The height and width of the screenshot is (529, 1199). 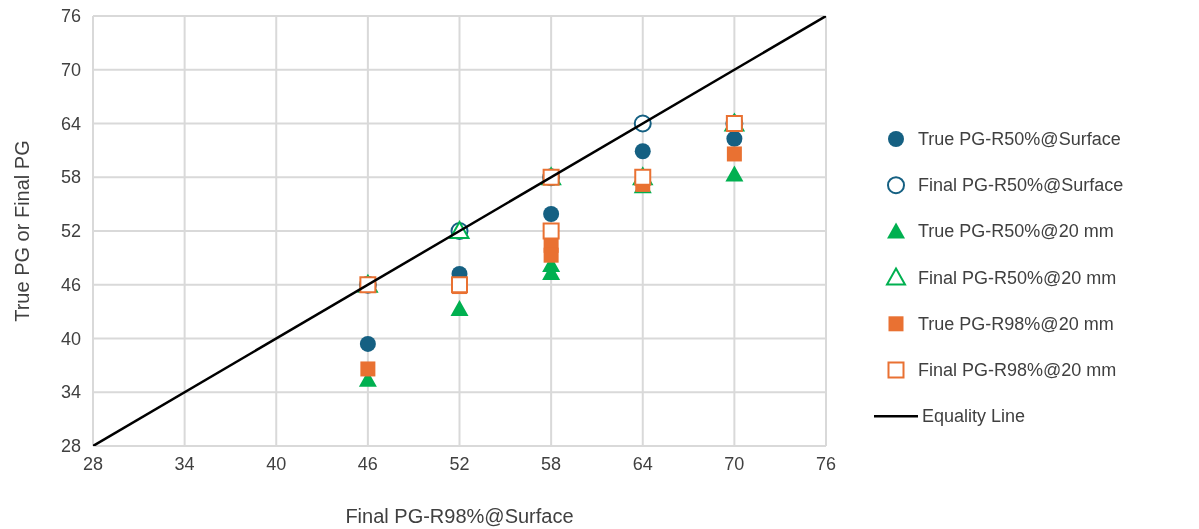 What do you see at coordinates (551, 464) in the screenshot?
I see `x-tick-label: 58` at bounding box center [551, 464].